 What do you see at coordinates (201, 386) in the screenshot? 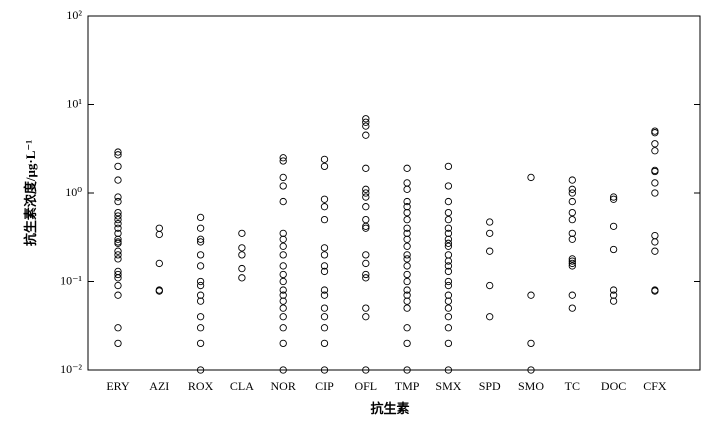
I see `x-tick-label: ROX` at bounding box center [201, 386].